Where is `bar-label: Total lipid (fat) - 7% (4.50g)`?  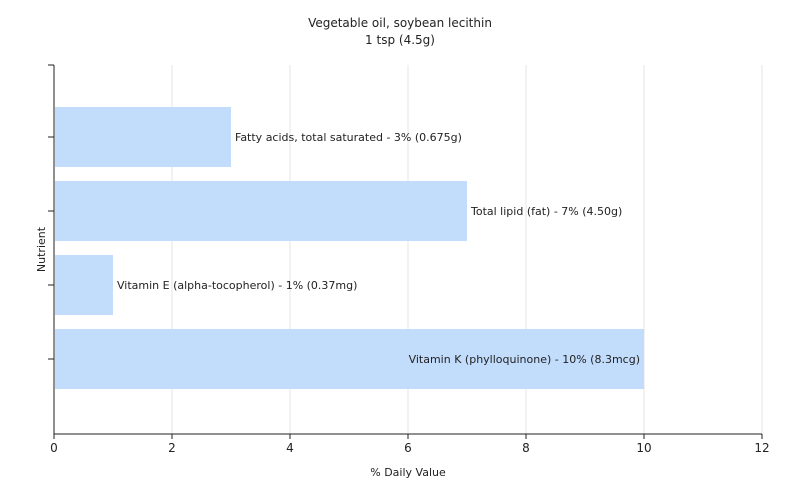
bar-label: Total lipid (fat) - 7% (4.50g) is located at coordinates (546, 211).